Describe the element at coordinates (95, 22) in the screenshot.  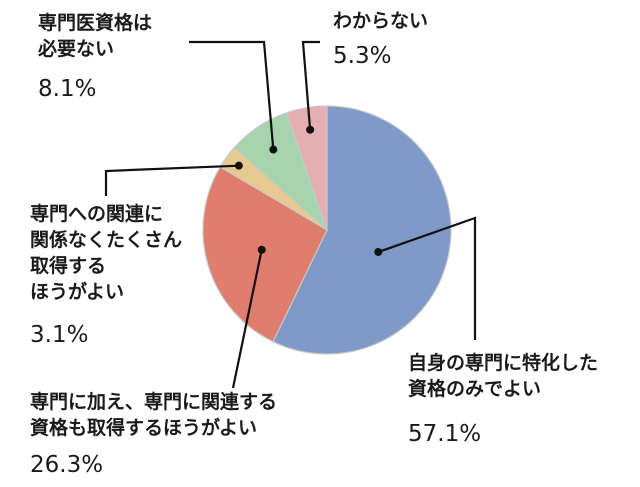
I see `slice-label-line: 専門医資格は` at that location.